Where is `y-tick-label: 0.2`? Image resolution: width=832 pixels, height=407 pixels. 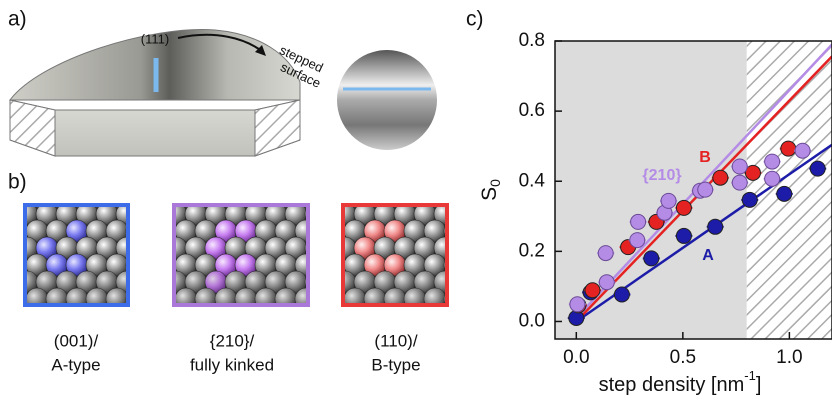 y-tick-label: 0.2 is located at coordinates (532, 250).